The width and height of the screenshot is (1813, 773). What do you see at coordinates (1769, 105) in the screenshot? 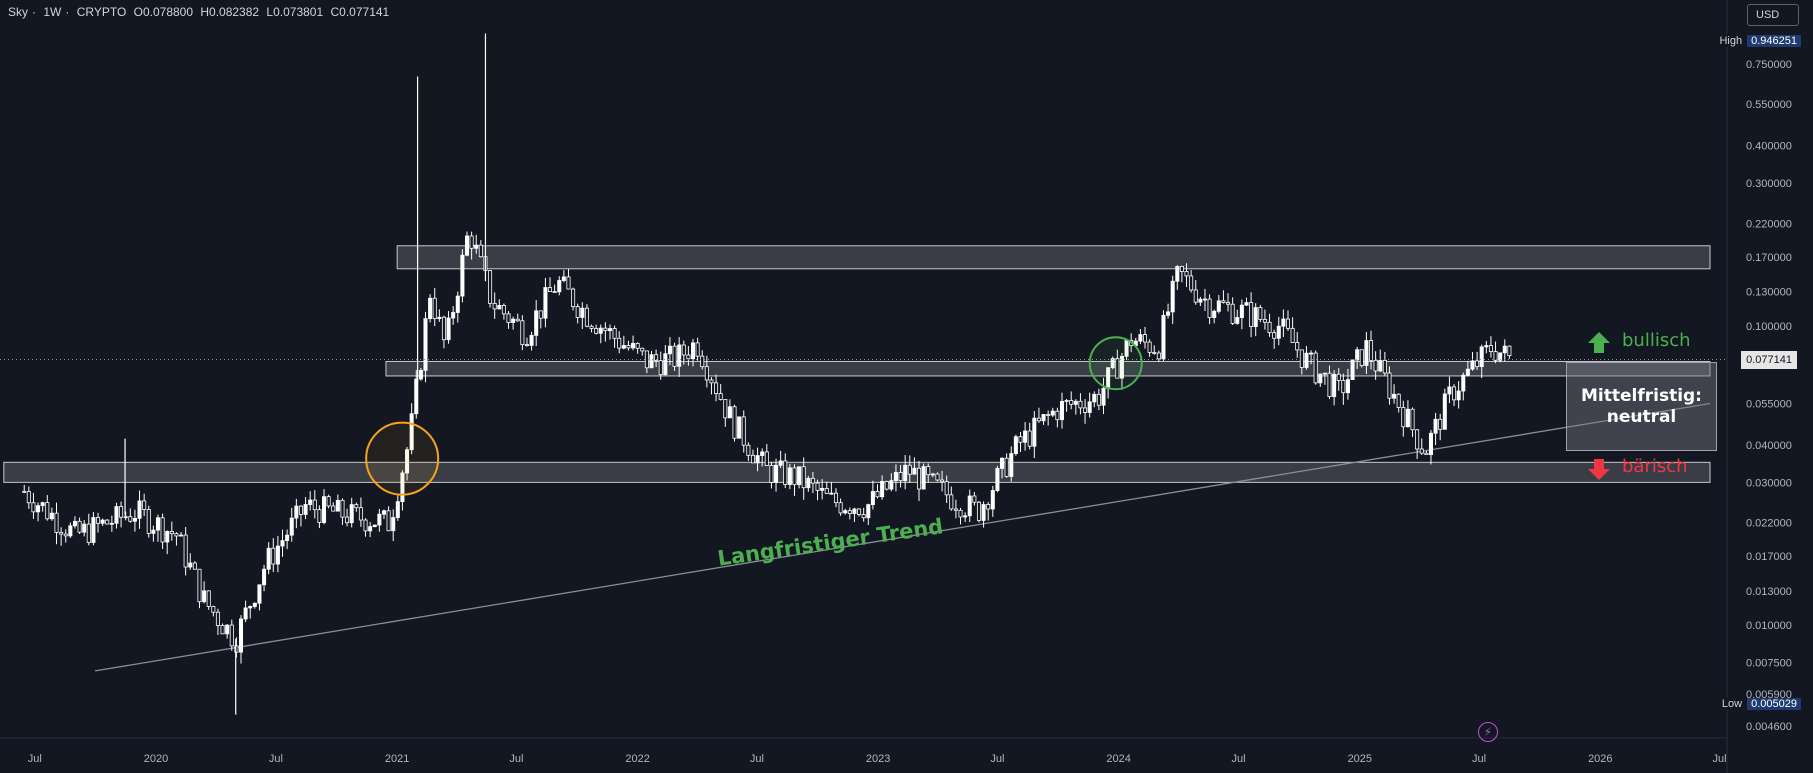
I see `y-tick-label: 0.550000` at bounding box center [1769, 105].